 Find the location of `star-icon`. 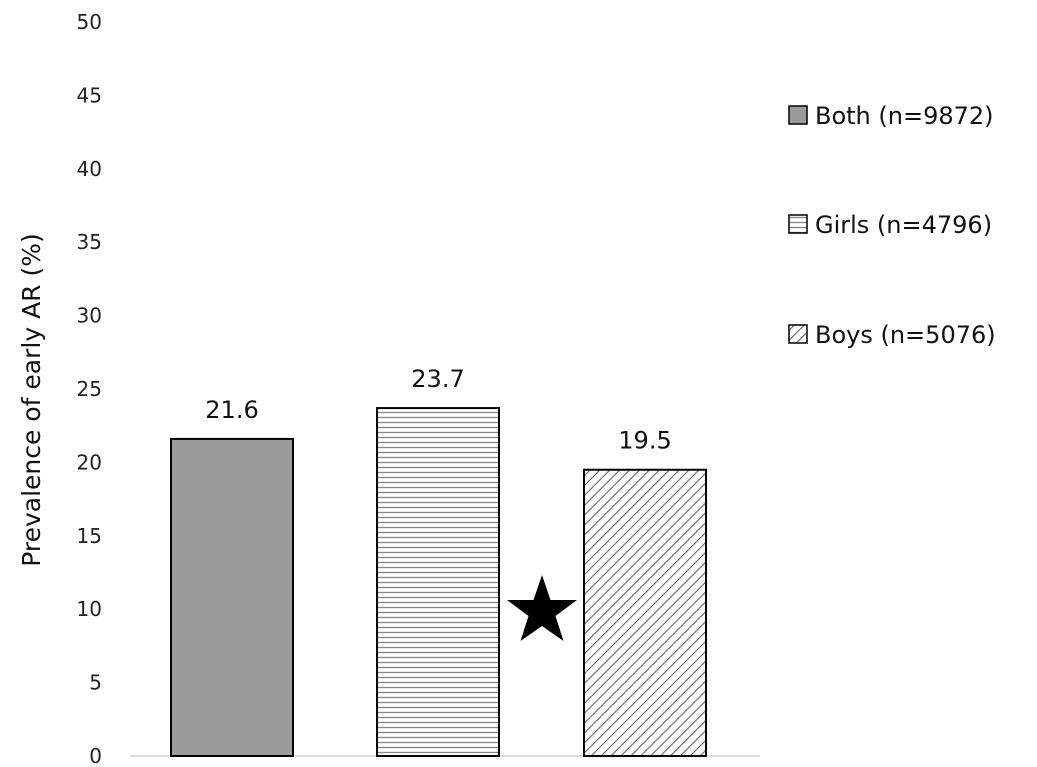

star-icon is located at coordinates (542, 608).